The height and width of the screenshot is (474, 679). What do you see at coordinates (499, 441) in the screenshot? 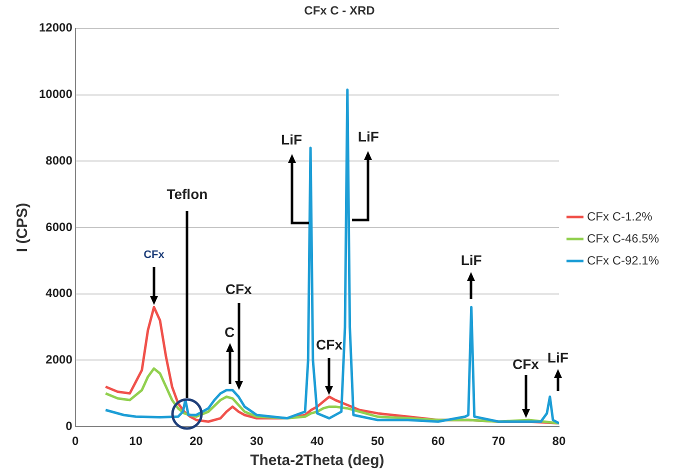
I see `x-tick-label: 70` at bounding box center [499, 441].